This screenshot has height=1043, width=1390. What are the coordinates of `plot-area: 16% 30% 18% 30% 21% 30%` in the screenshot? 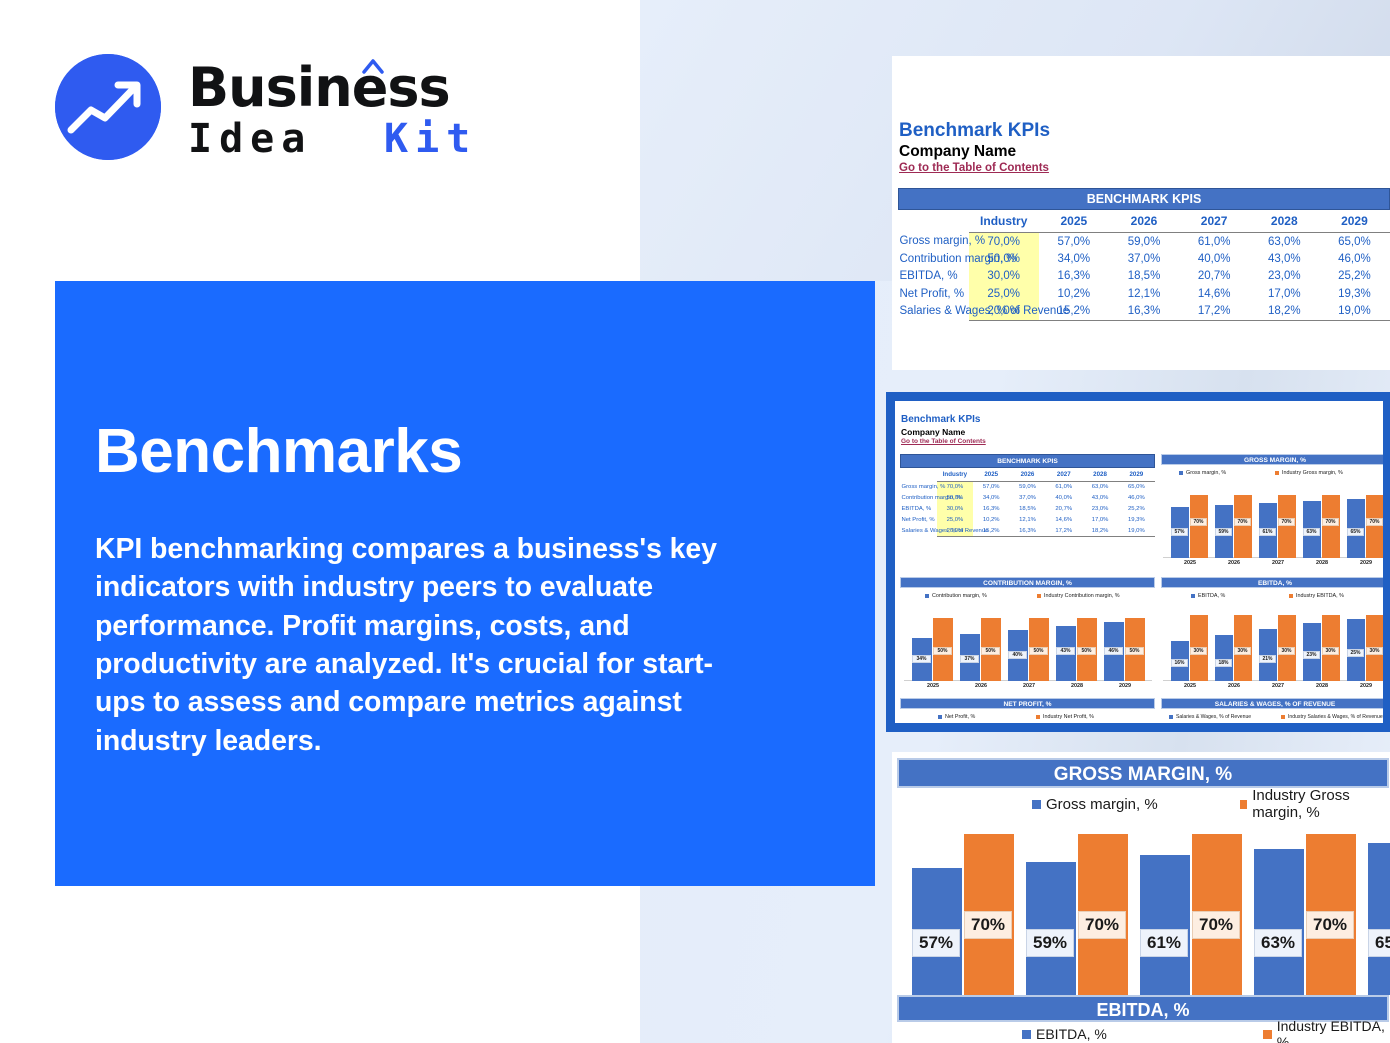 It's located at (1273, 643).